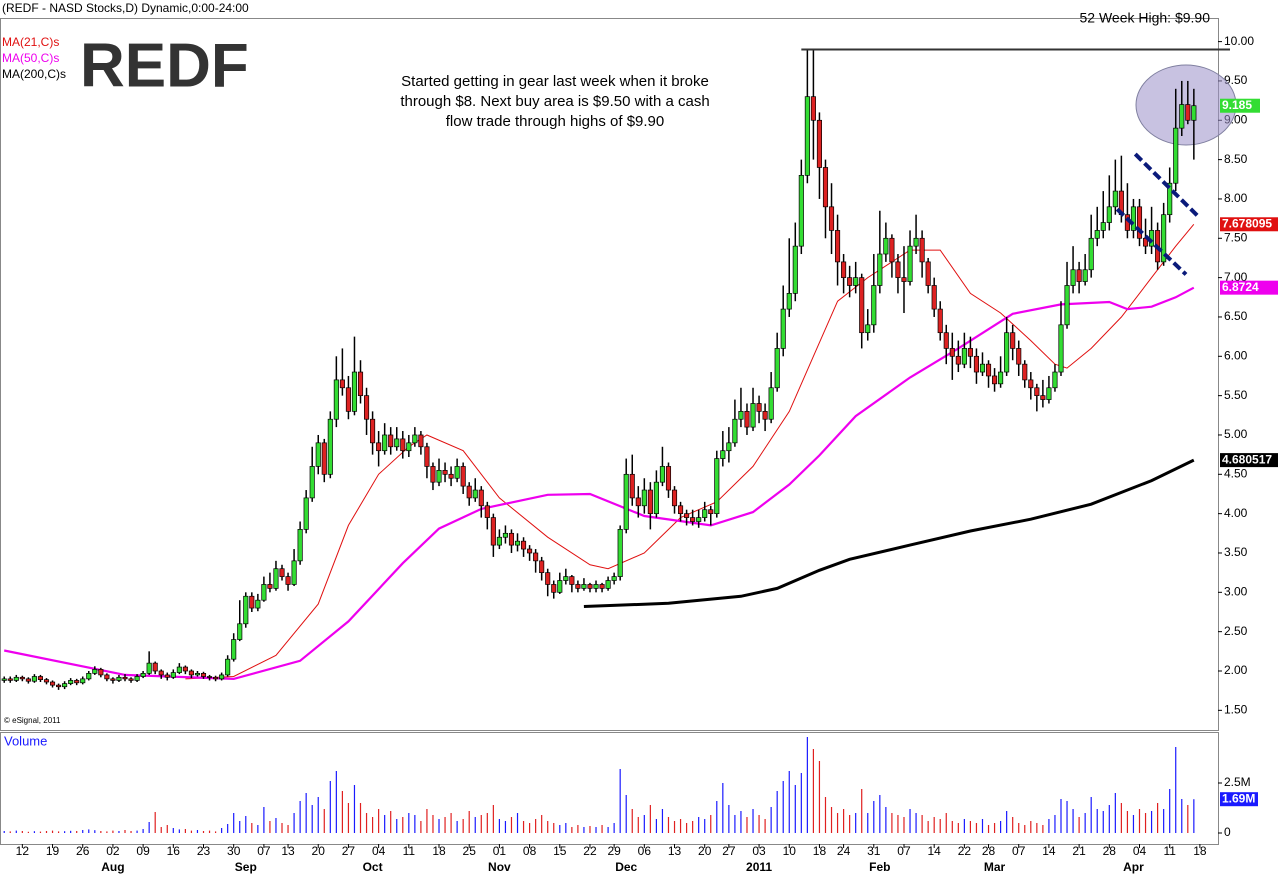 The image size is (1280, 876). I want to click on month-label: Oct, so click(373, 867).